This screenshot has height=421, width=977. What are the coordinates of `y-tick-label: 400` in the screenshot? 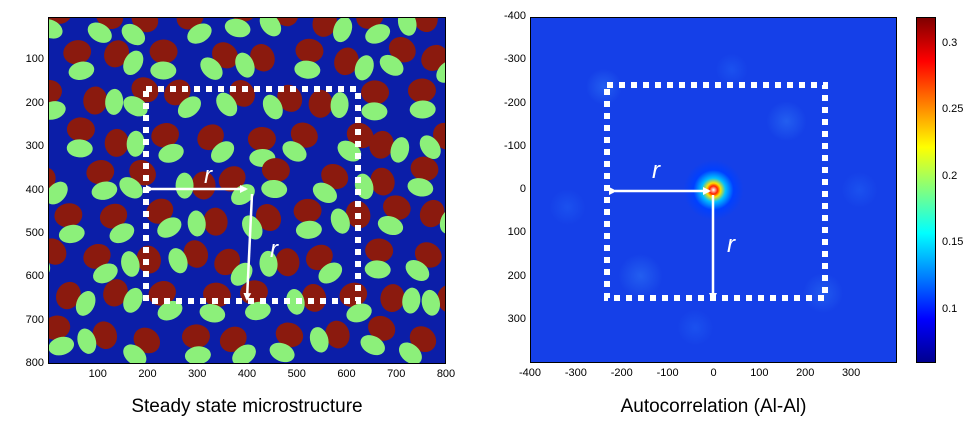 It's located at (34, 189).